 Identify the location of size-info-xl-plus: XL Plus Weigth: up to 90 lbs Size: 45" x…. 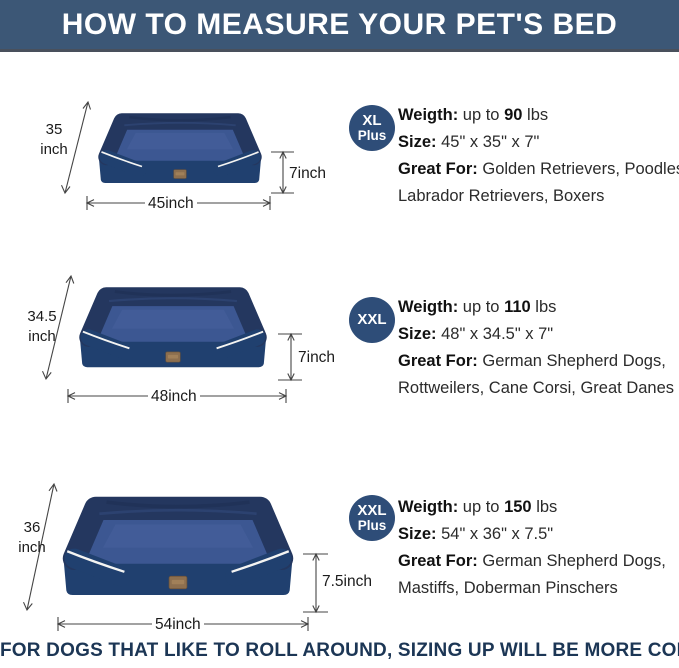
(512, 145).